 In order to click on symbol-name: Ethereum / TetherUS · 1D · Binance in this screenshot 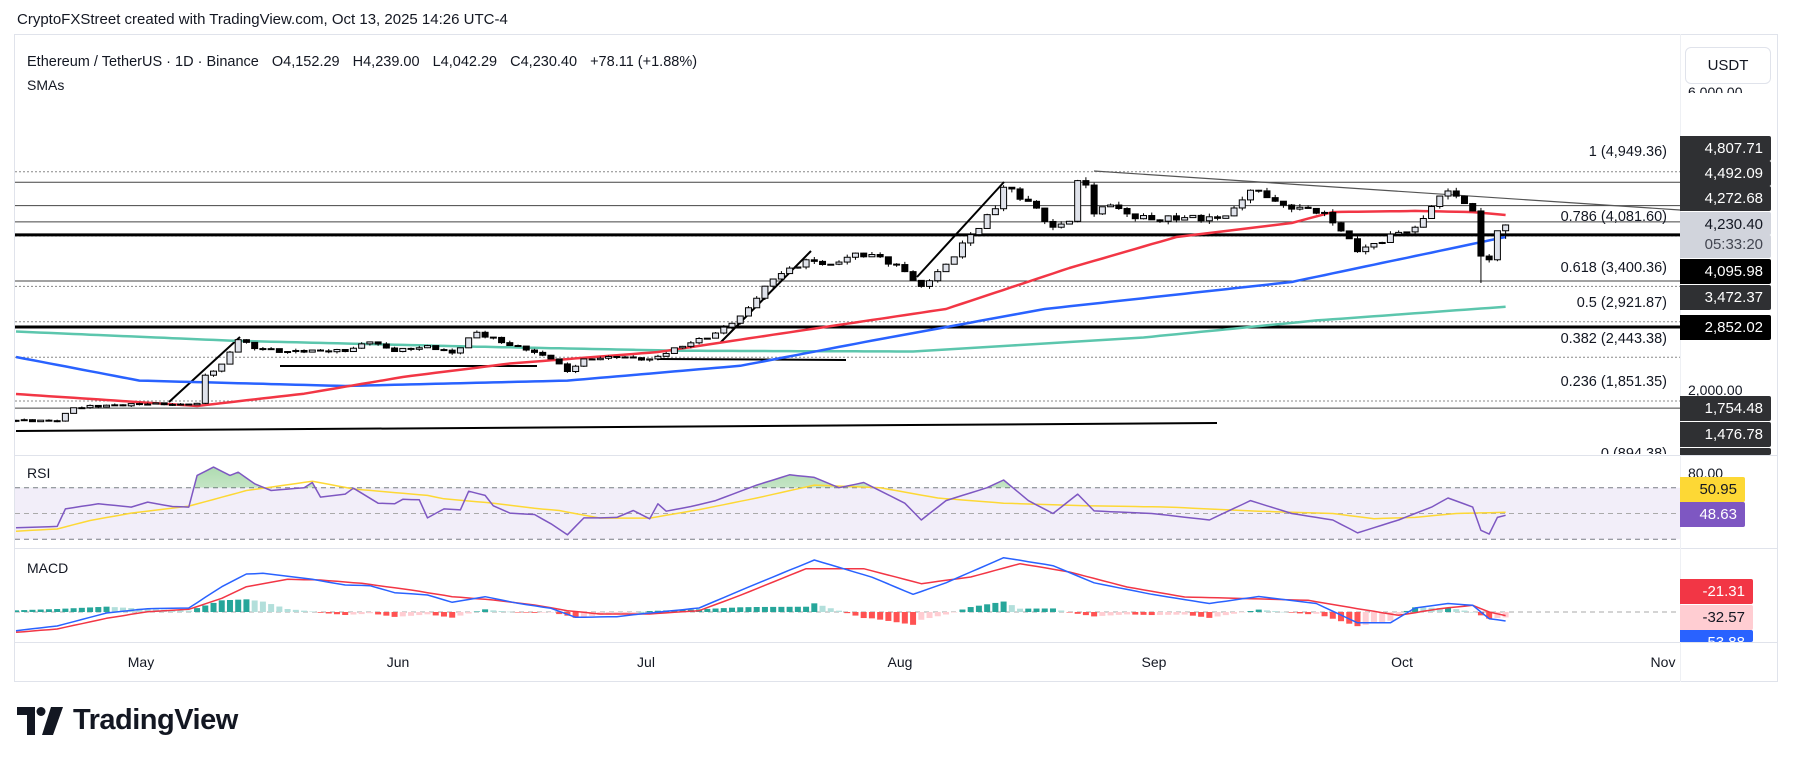, I will do `click(143, 62)`.